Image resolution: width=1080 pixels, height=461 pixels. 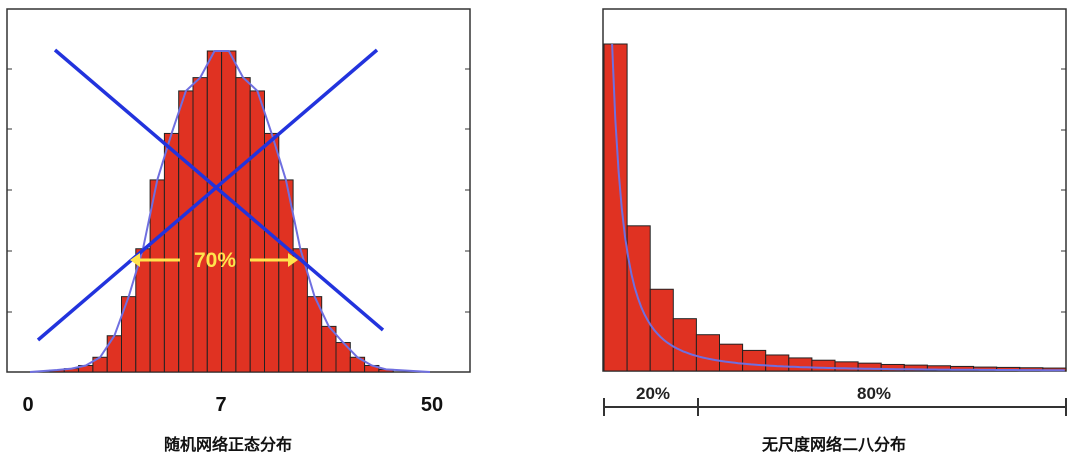 I want to click on segment-label-20: 20%, so click(x=653, y=393).